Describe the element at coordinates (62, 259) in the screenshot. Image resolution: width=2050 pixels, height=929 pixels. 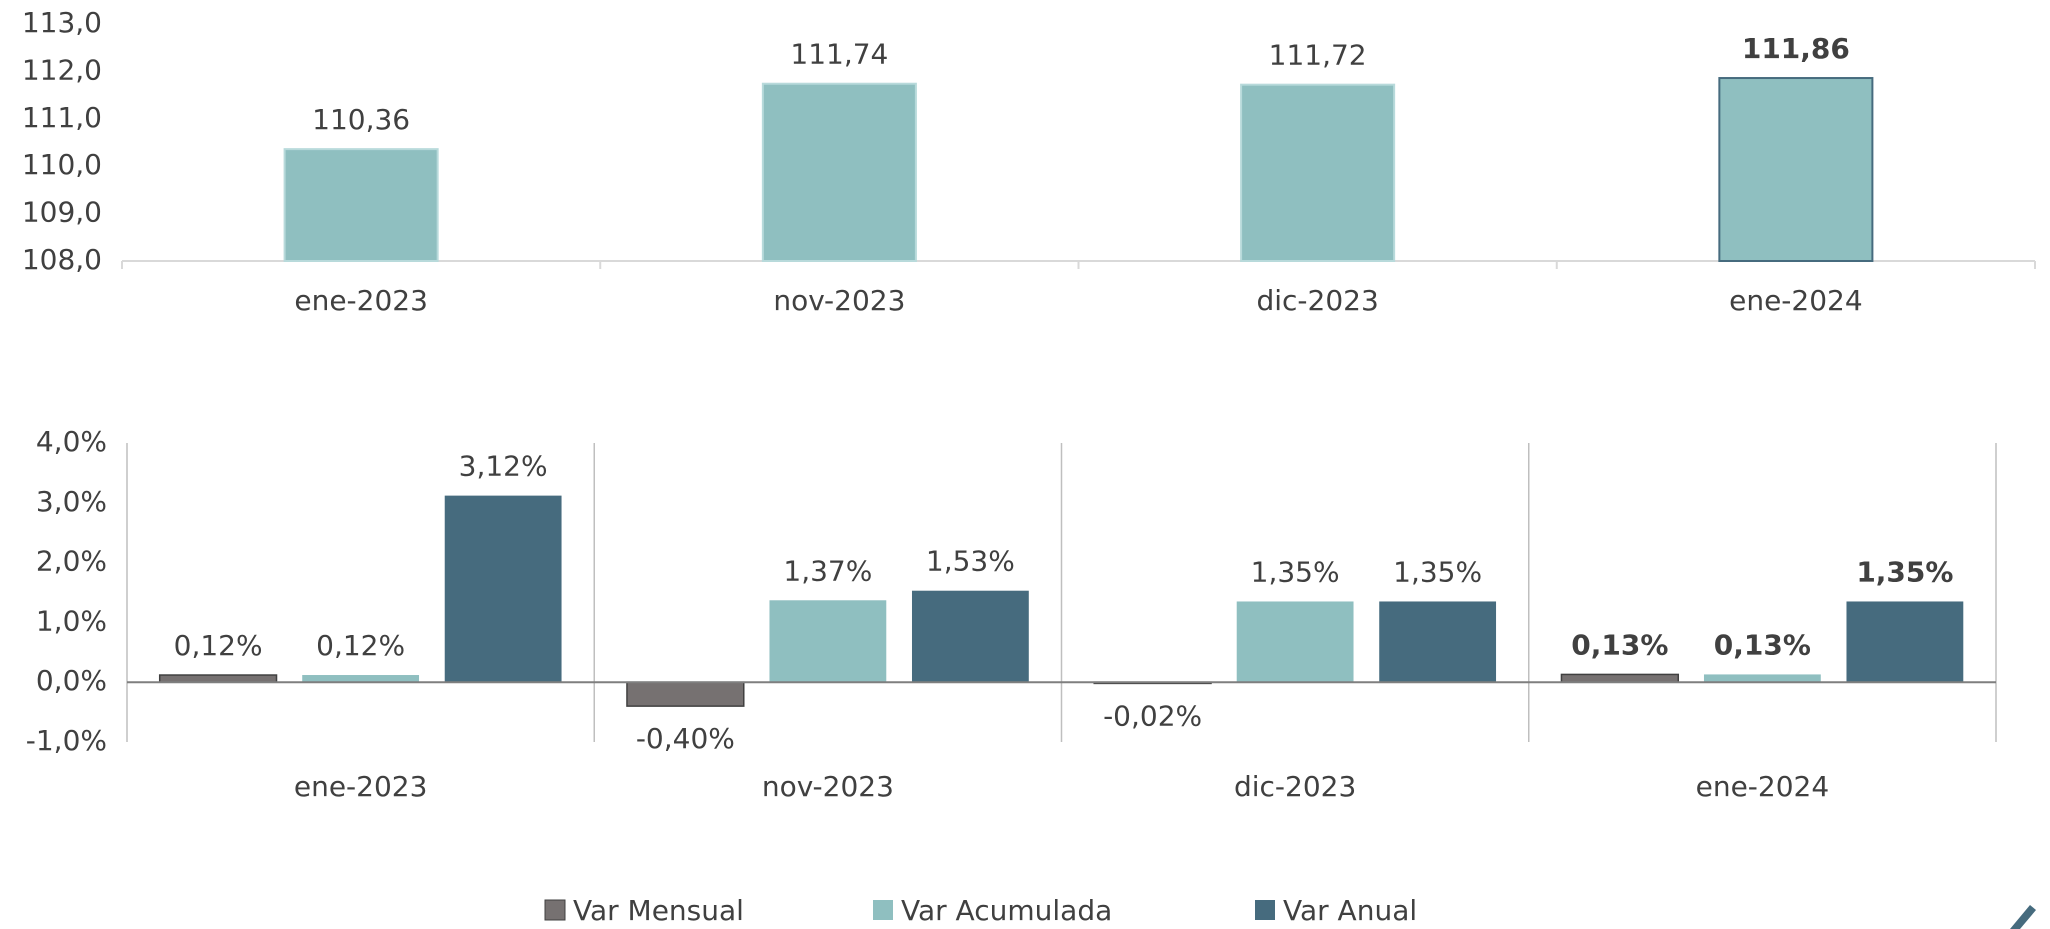
I see `y-tick-label: 108,0` at that location.